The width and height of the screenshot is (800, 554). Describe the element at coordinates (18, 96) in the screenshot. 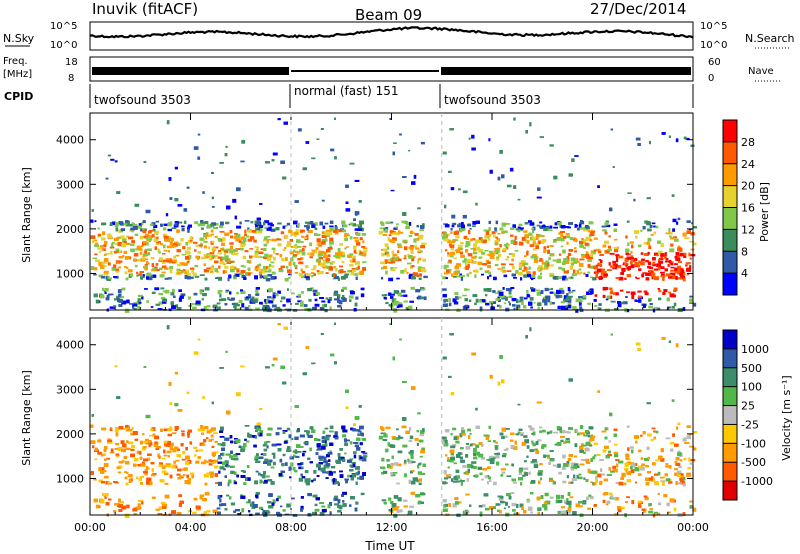

I see `cpid-label: CPID` at that location.